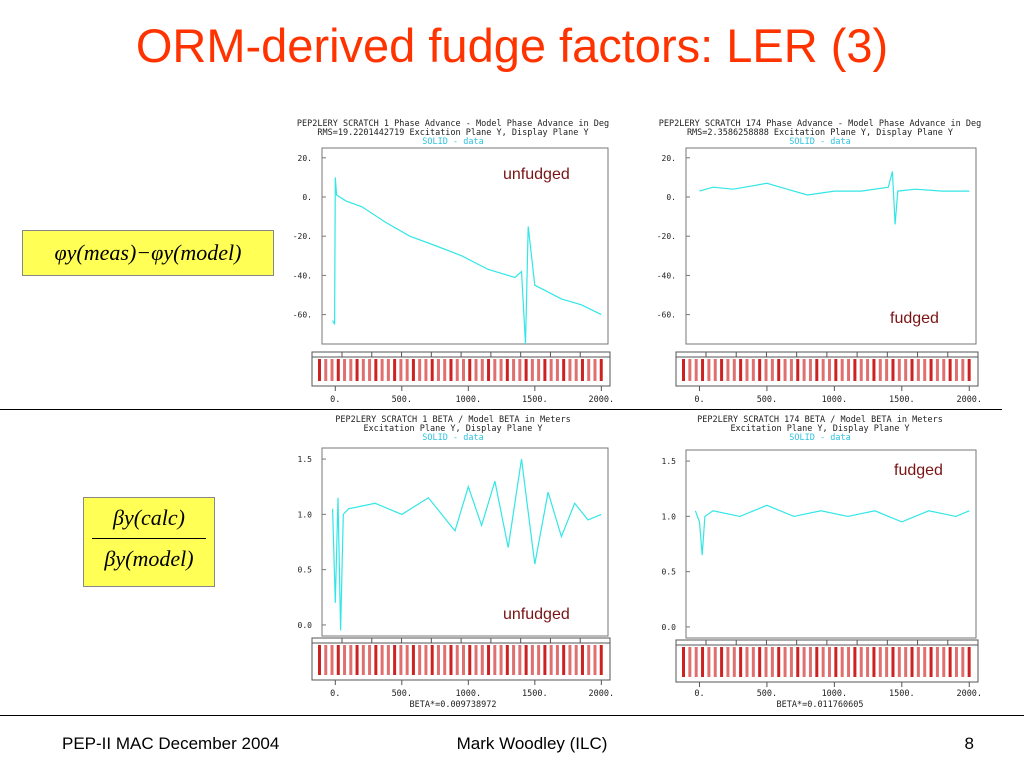 The image size is (1024, 768). What do you see at coordinates (820, 705) in the screenshot?
I see `plot-beta-star: BETA*=0.011760605` at bounding box center [820, 705].